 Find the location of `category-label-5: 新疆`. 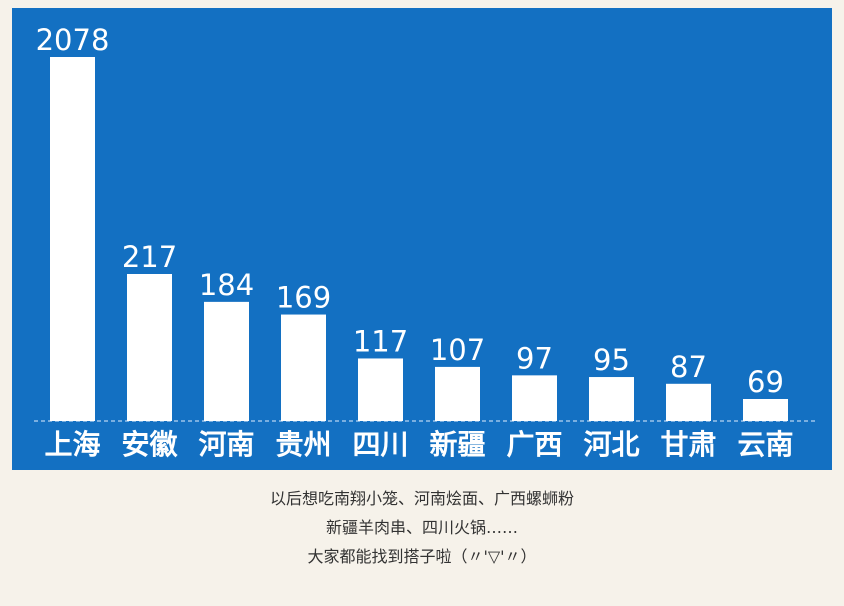

category-label-5: 新疆 is located at coordinates (457, 444).